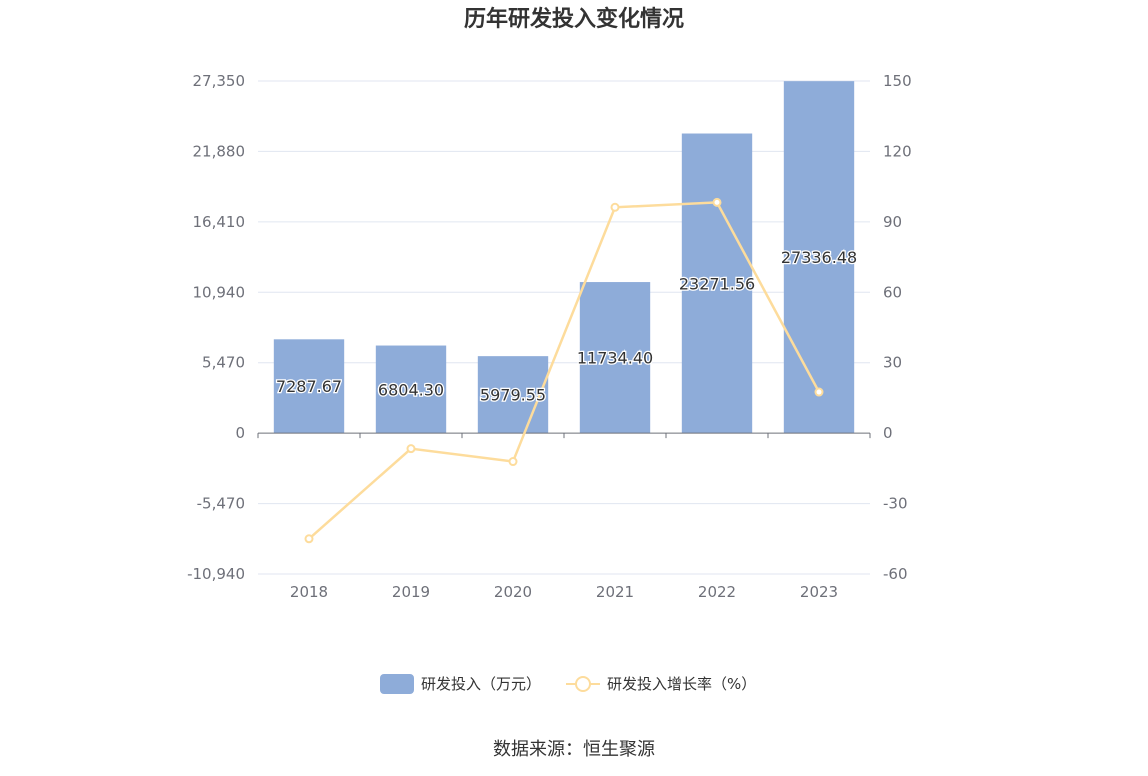 This screenshot has height=776, width=1148. What do you see at coordinates (892, 363) in the screenshot?
I see `right-tick-label: 30` at bounding box center [892, 363].